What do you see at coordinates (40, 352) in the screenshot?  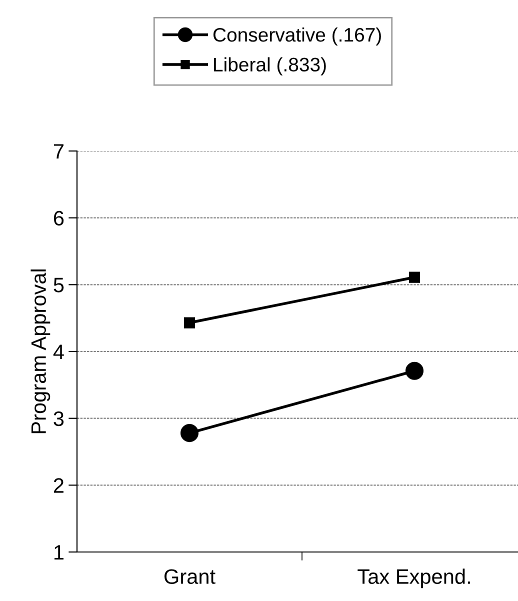 I see `y-axis-title: Program Approval` at bounding box center [40, 352].